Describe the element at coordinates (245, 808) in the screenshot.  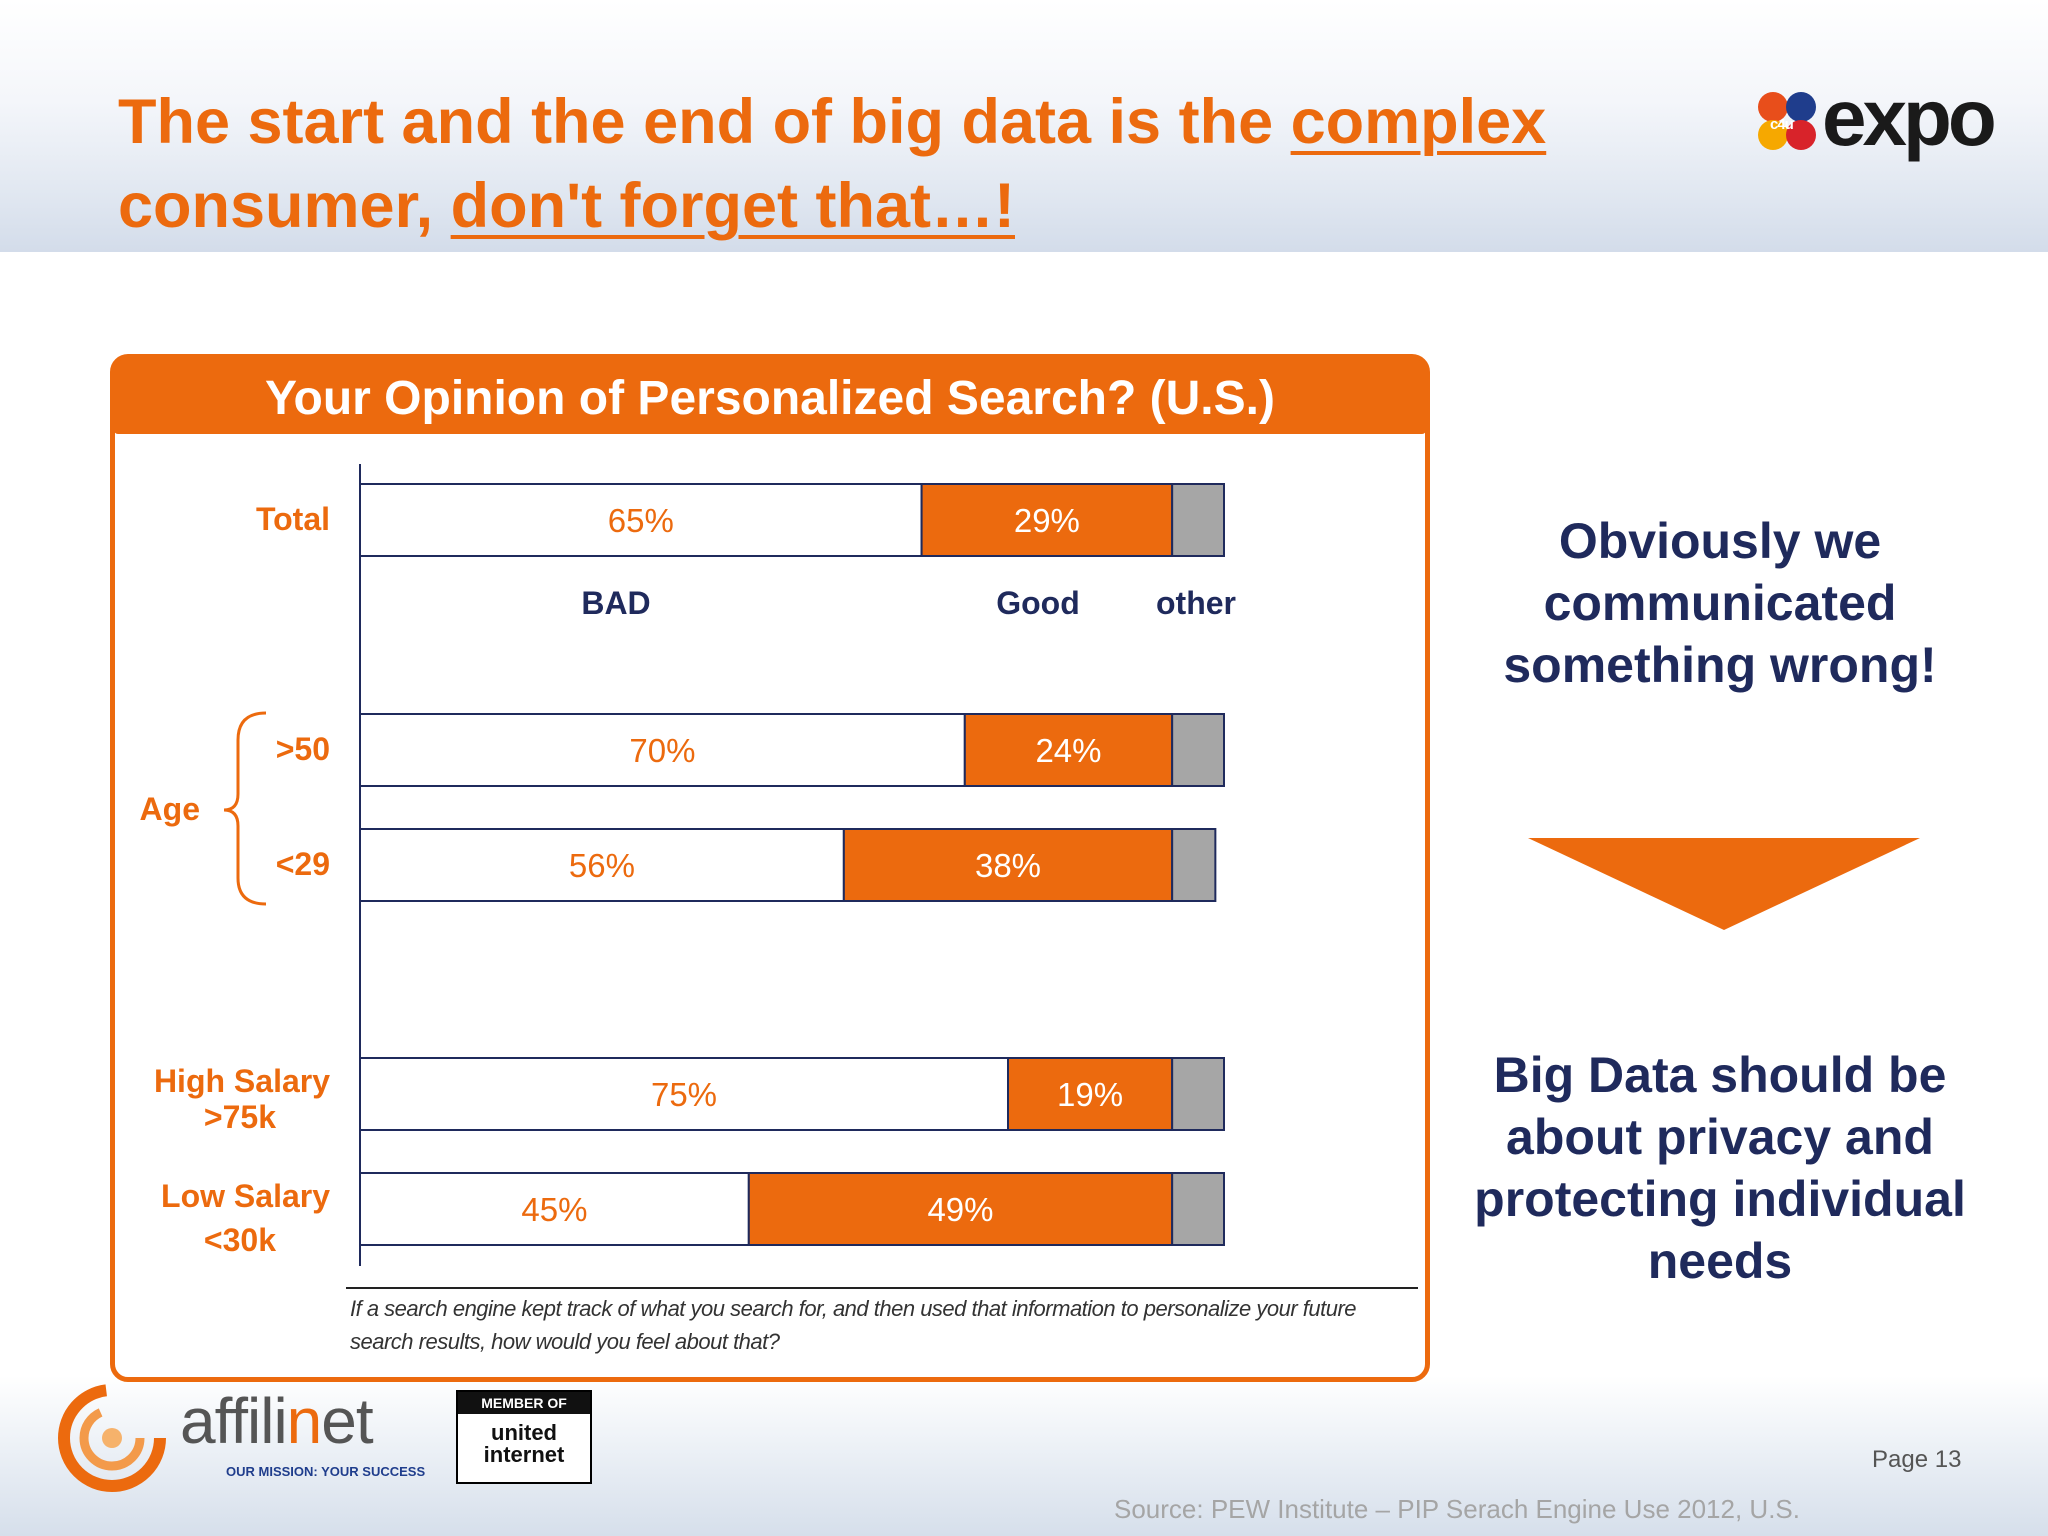
I see `age-bracket-icon` at that location.